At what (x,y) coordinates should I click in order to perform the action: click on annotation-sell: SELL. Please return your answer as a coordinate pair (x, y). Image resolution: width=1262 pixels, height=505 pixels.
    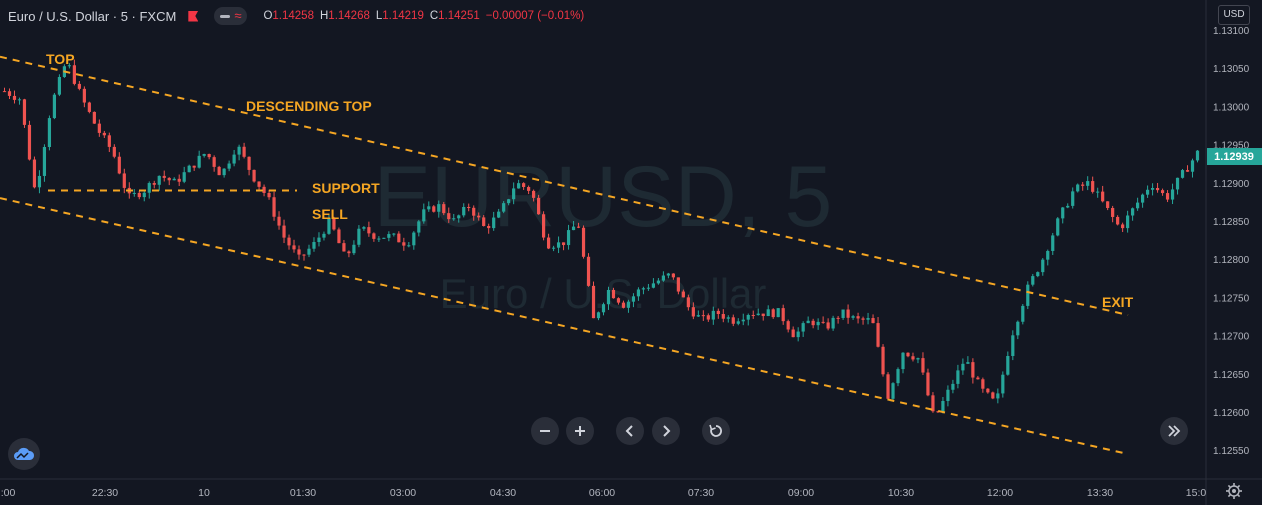
    Looking at the image, I should click on (330, 214).